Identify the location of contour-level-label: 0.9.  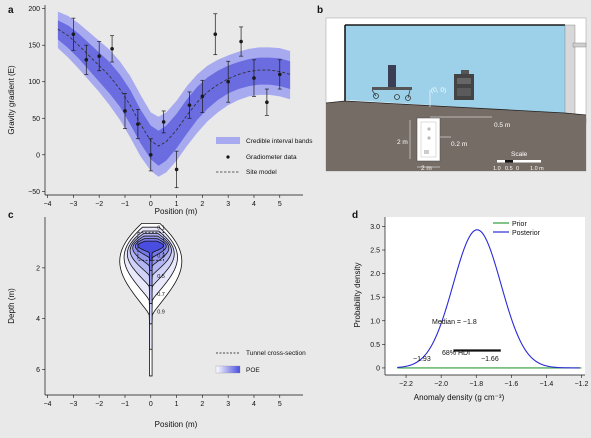
(161, 313).